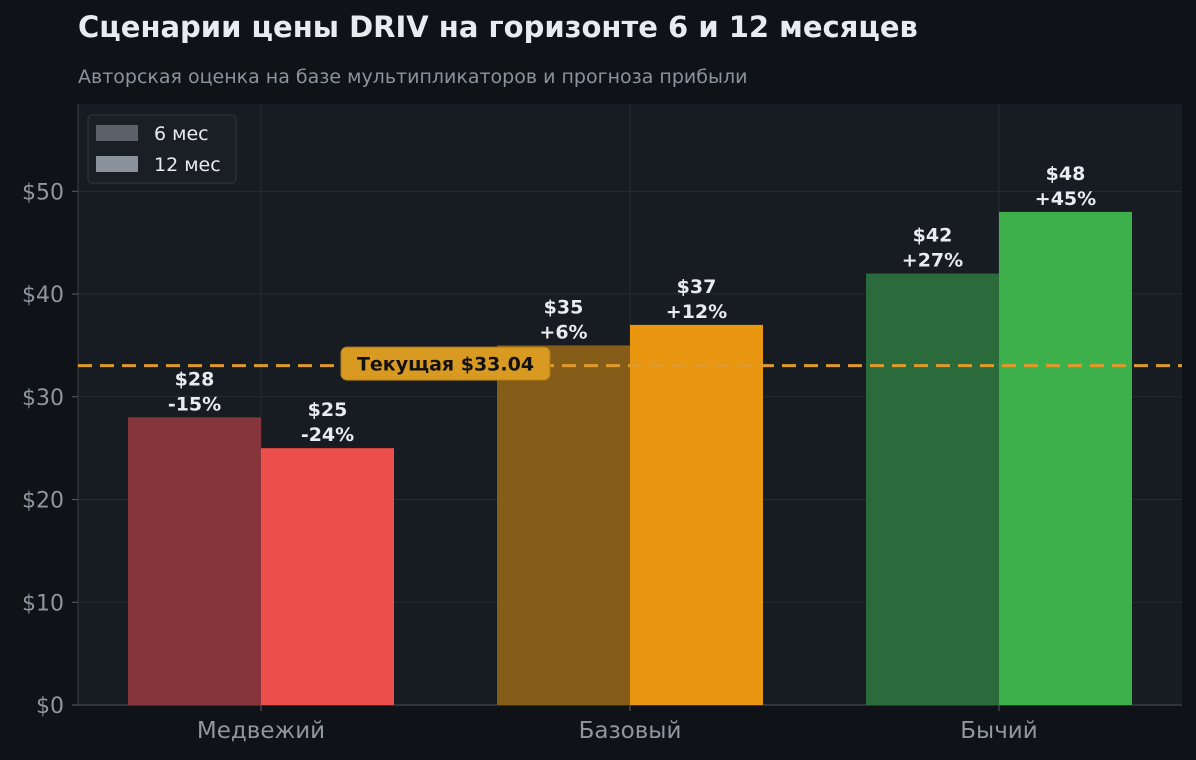  I want to click on current-price-label: Текущая $33.04, so click(445, 365).